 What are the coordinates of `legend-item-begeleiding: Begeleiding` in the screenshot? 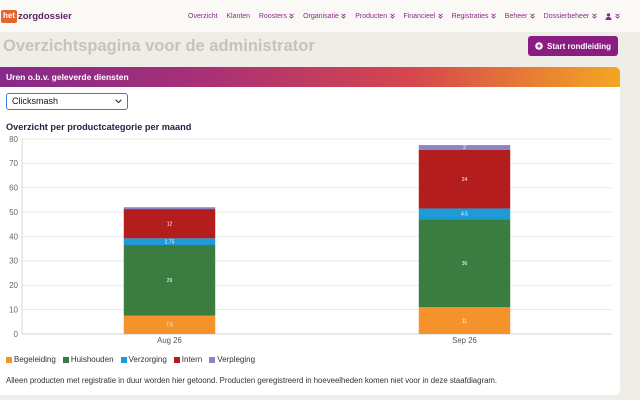 It's located at (31, 359).